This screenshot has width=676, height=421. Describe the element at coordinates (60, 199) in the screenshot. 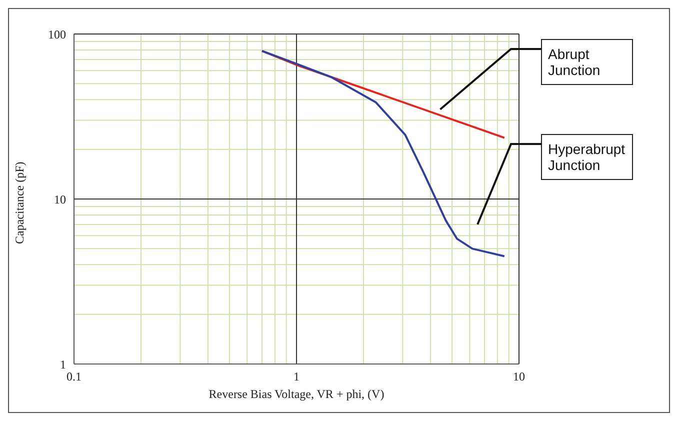

I see `y-tick-label: 10` at that location.